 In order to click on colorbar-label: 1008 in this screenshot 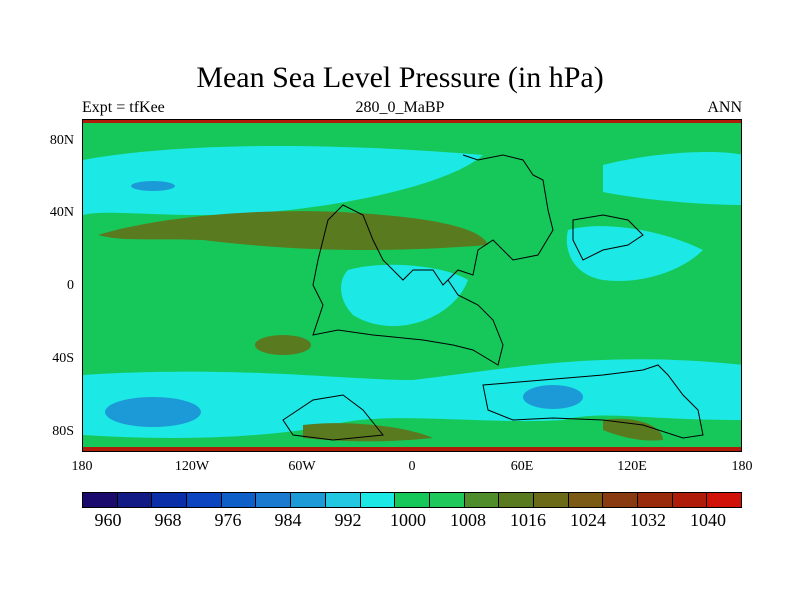, I will do `click(468, 520)`.